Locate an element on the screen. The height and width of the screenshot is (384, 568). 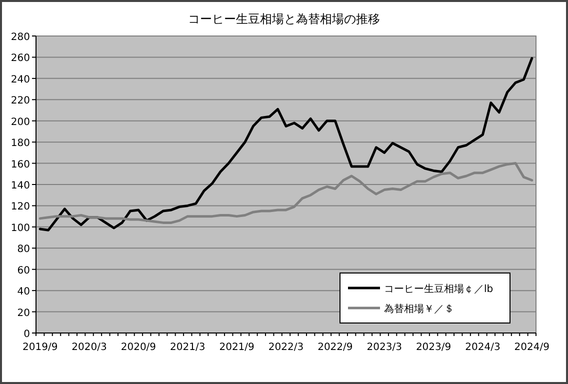
x-tick-label: 2024/3 is located at coordinates (482, 347).